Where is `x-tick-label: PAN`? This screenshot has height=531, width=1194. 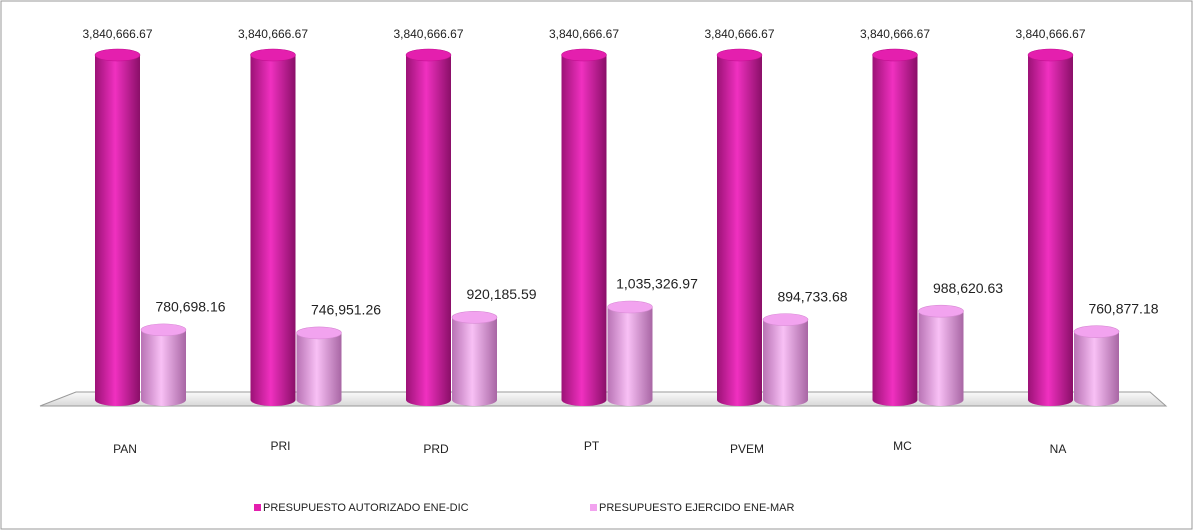 x-tick-label: PAN is located at coordinates (125, 449).